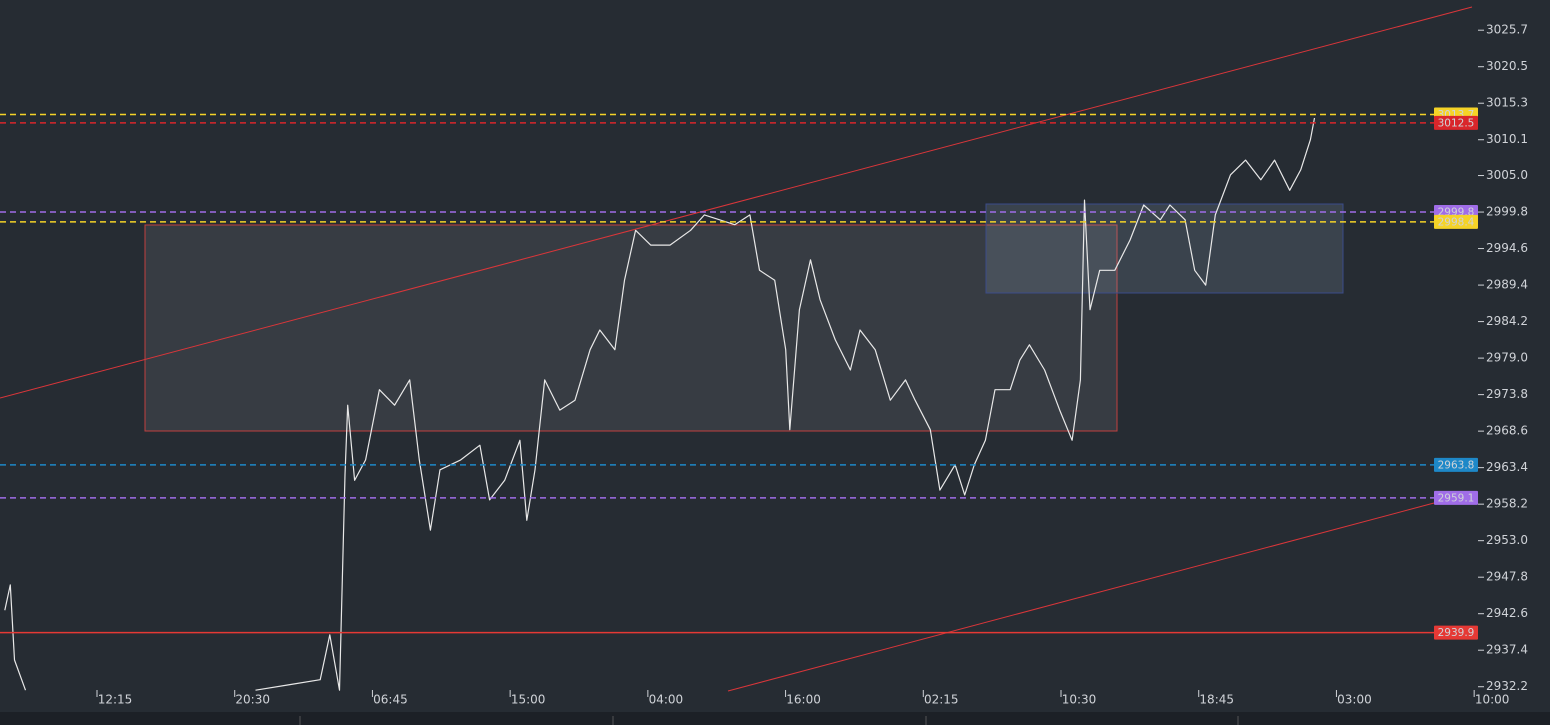 Image resolution: width=1550 pixels, height=725 pixels. What do you see at coordinates (1507, 321) in the screenshot?
I see `y-tick-label: 2984.2` at bounding box center [1507, 321].